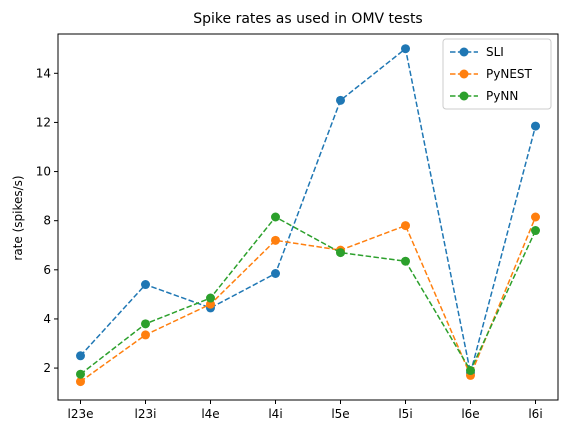 The image size is (562, 435). What do you see at coordinates (47, 319) in the screenshot?
I see `y-tick-label: 4` at bounding box center [47, 319].